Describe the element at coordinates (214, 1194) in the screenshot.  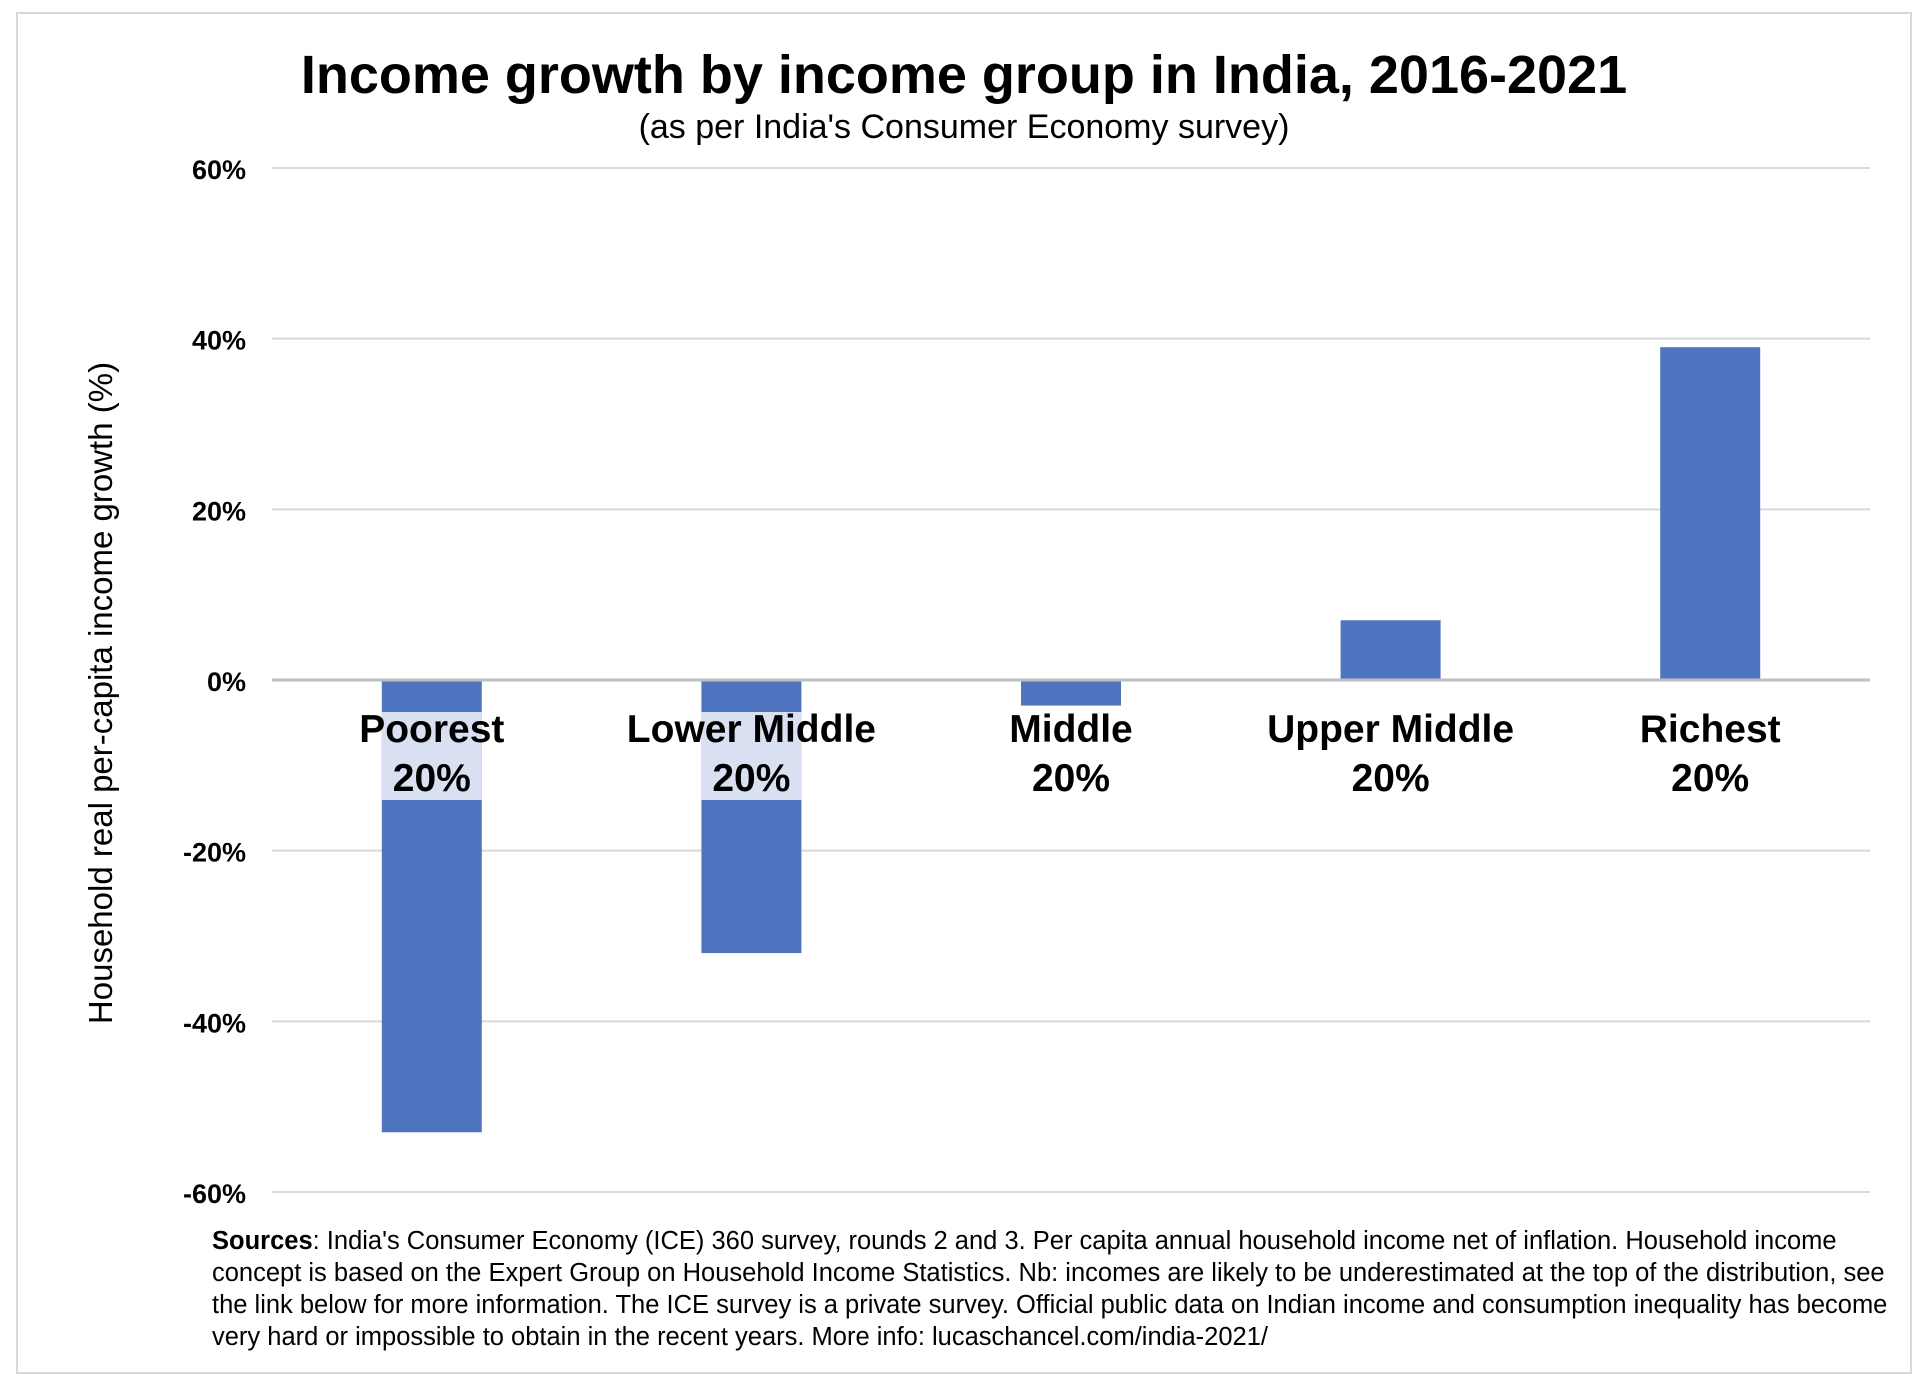
I see `y-tick-label: -60%` at that location.